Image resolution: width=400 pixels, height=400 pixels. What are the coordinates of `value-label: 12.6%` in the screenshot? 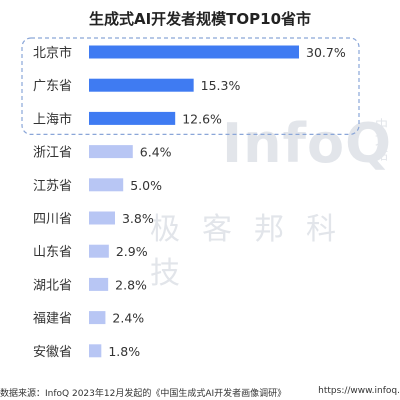 It's located at (202, 118).